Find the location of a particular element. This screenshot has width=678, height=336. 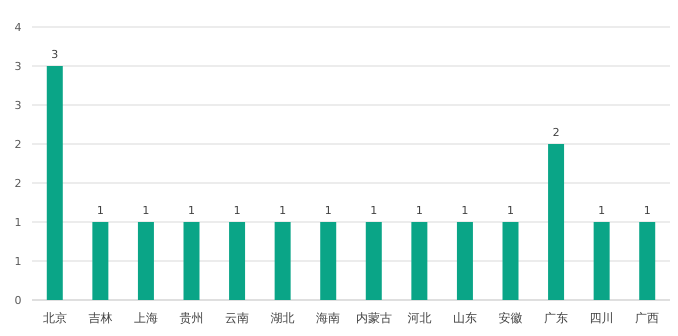

x-tick-label: 上海 is located at coordinates (146, 318).